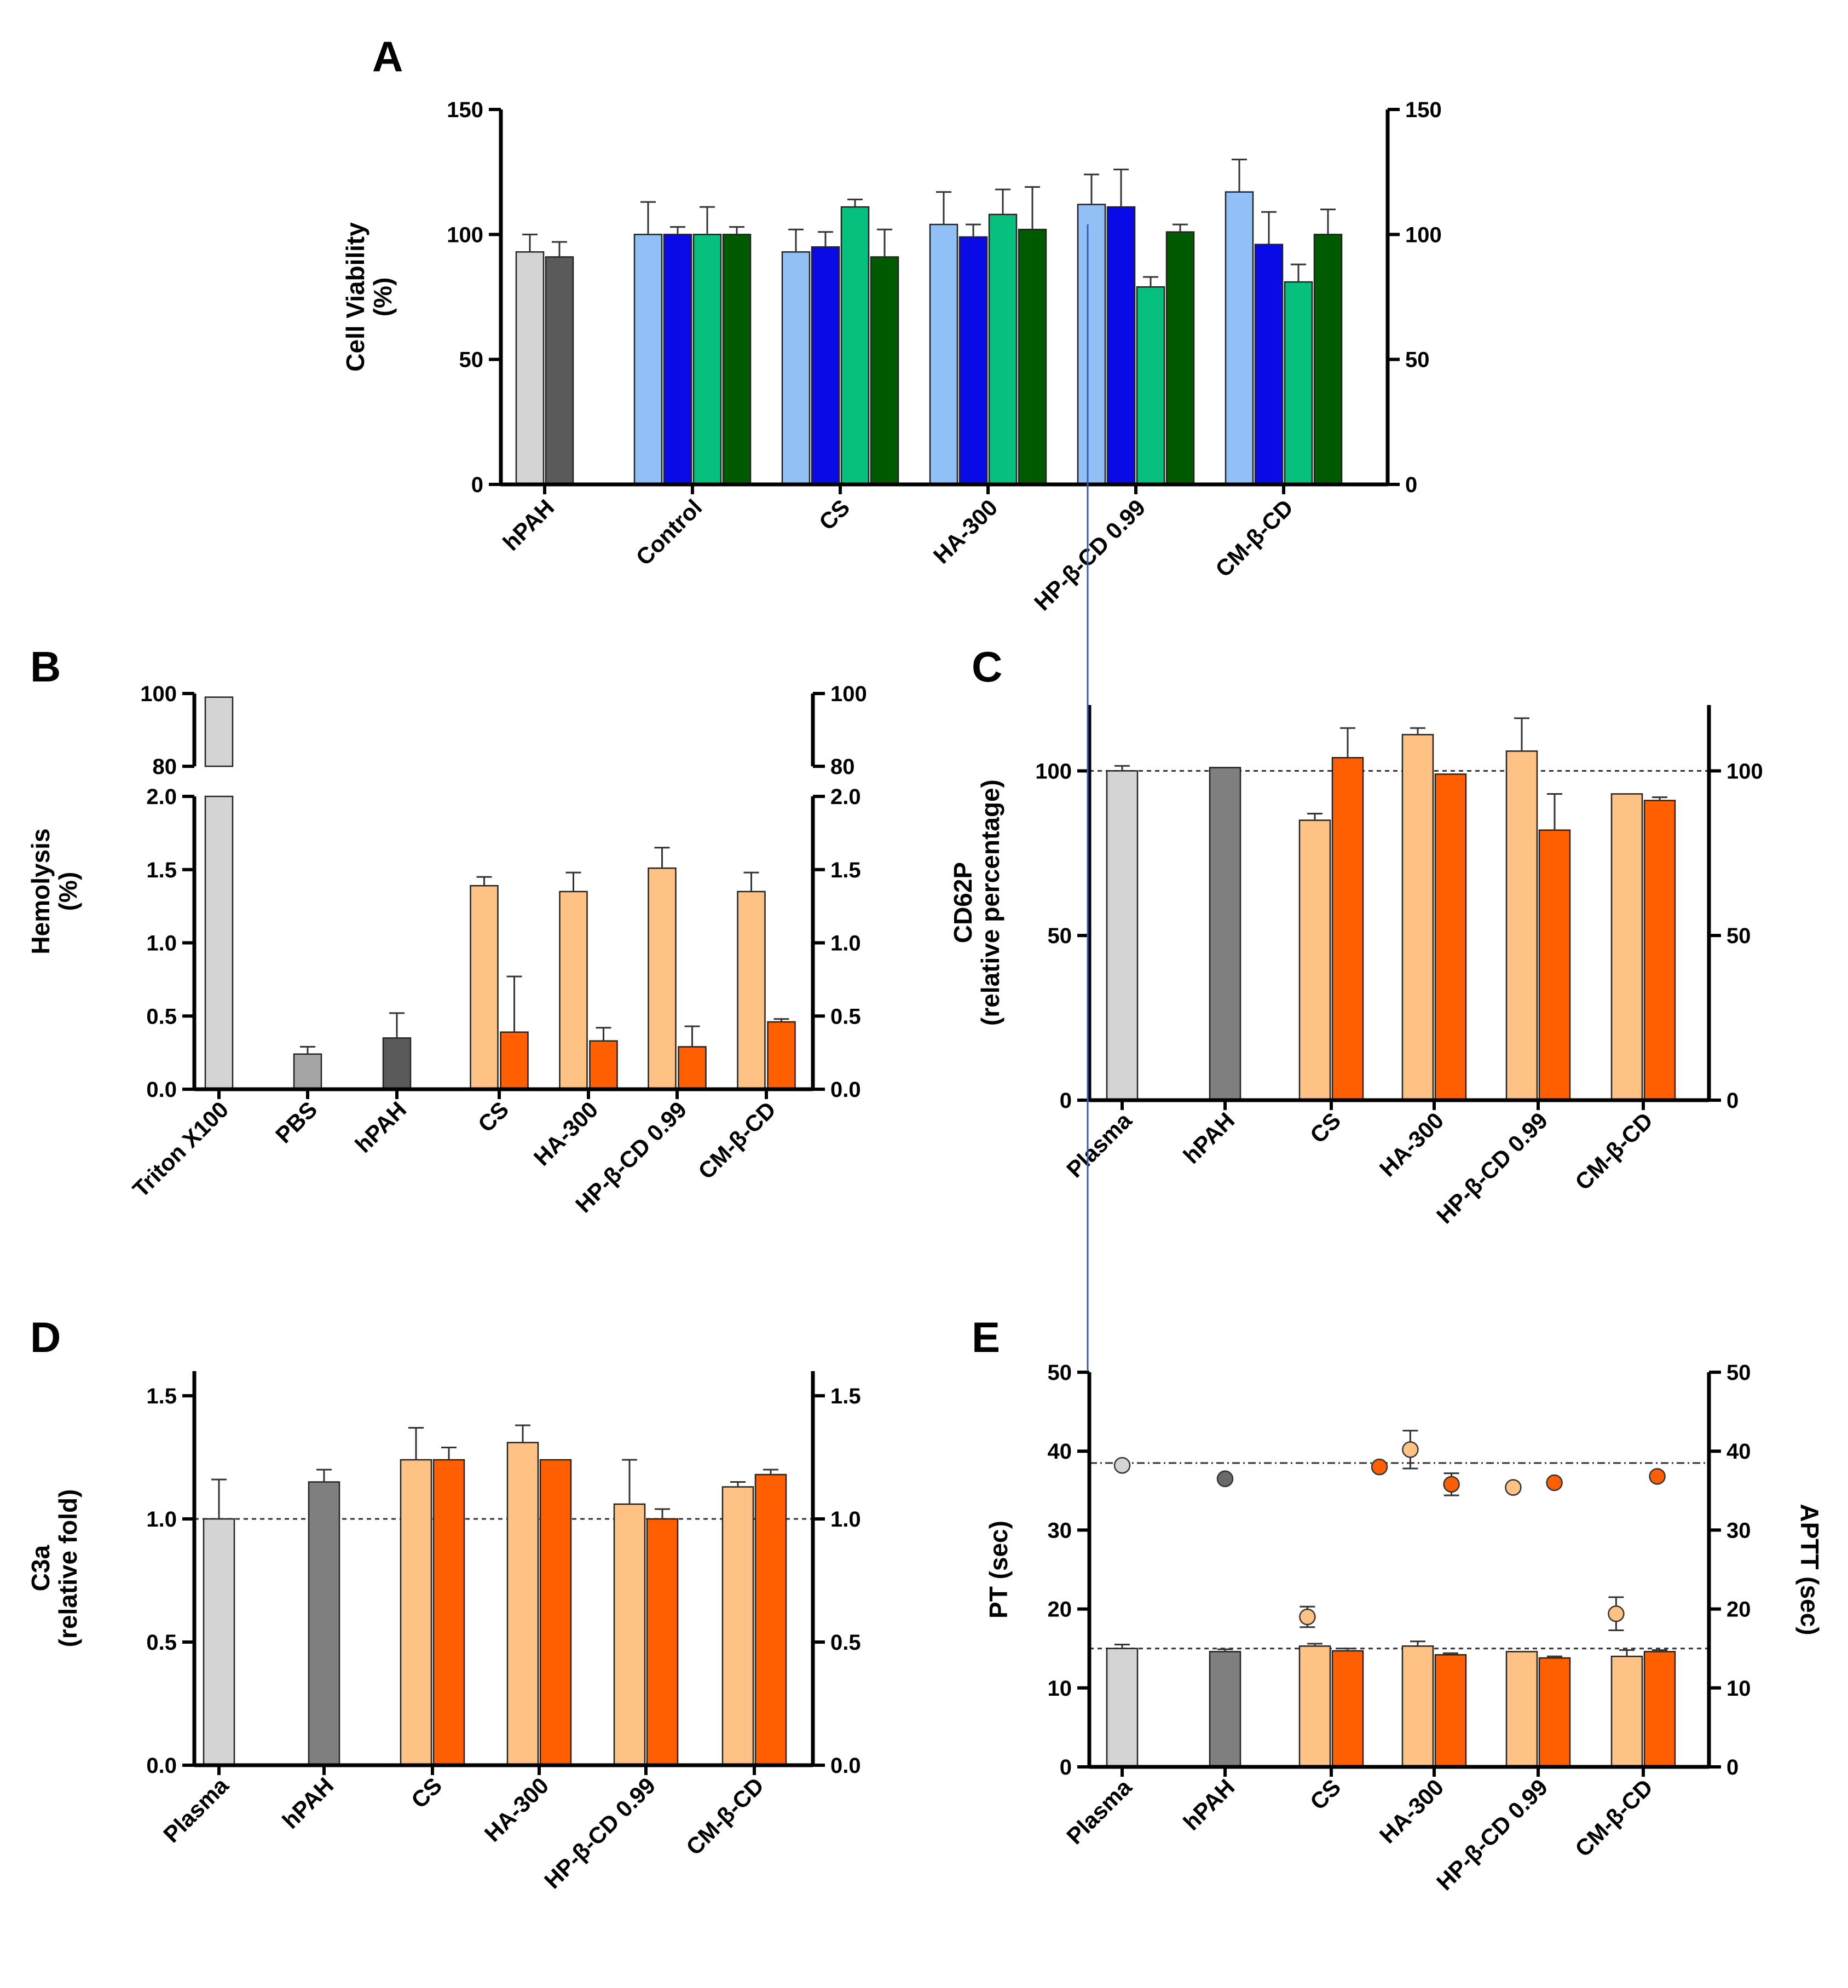  Describe the element at coordinates (846, 1643) in the screenshot. I see `y-tick-label-right: 0.5` at that location.